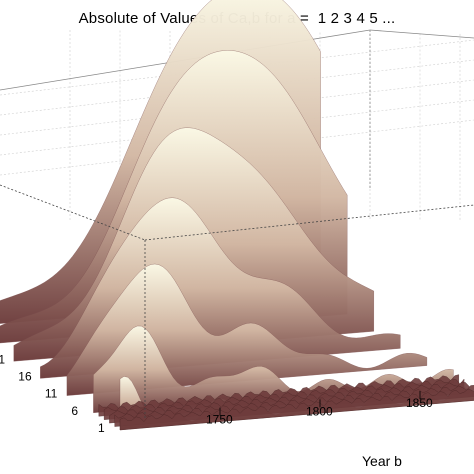  I want to click on x-tick-1750: 1750, so click(219, 420).